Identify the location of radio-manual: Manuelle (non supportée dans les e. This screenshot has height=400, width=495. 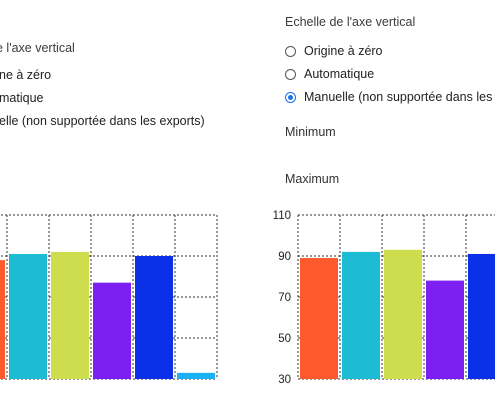
(390, 97).